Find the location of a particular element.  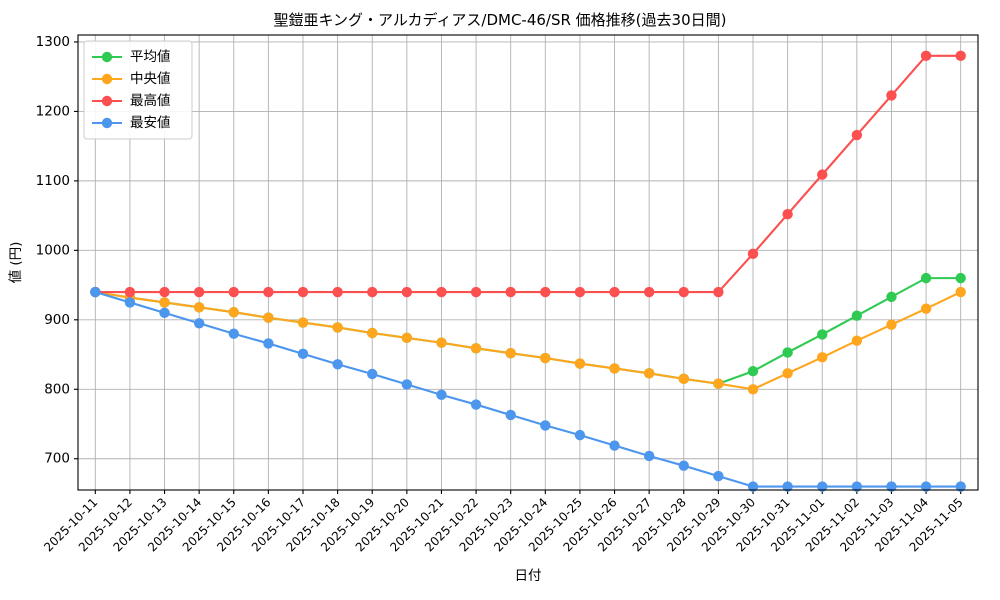

legend-label-3: 最安値 is located at coordinates (150, 123).